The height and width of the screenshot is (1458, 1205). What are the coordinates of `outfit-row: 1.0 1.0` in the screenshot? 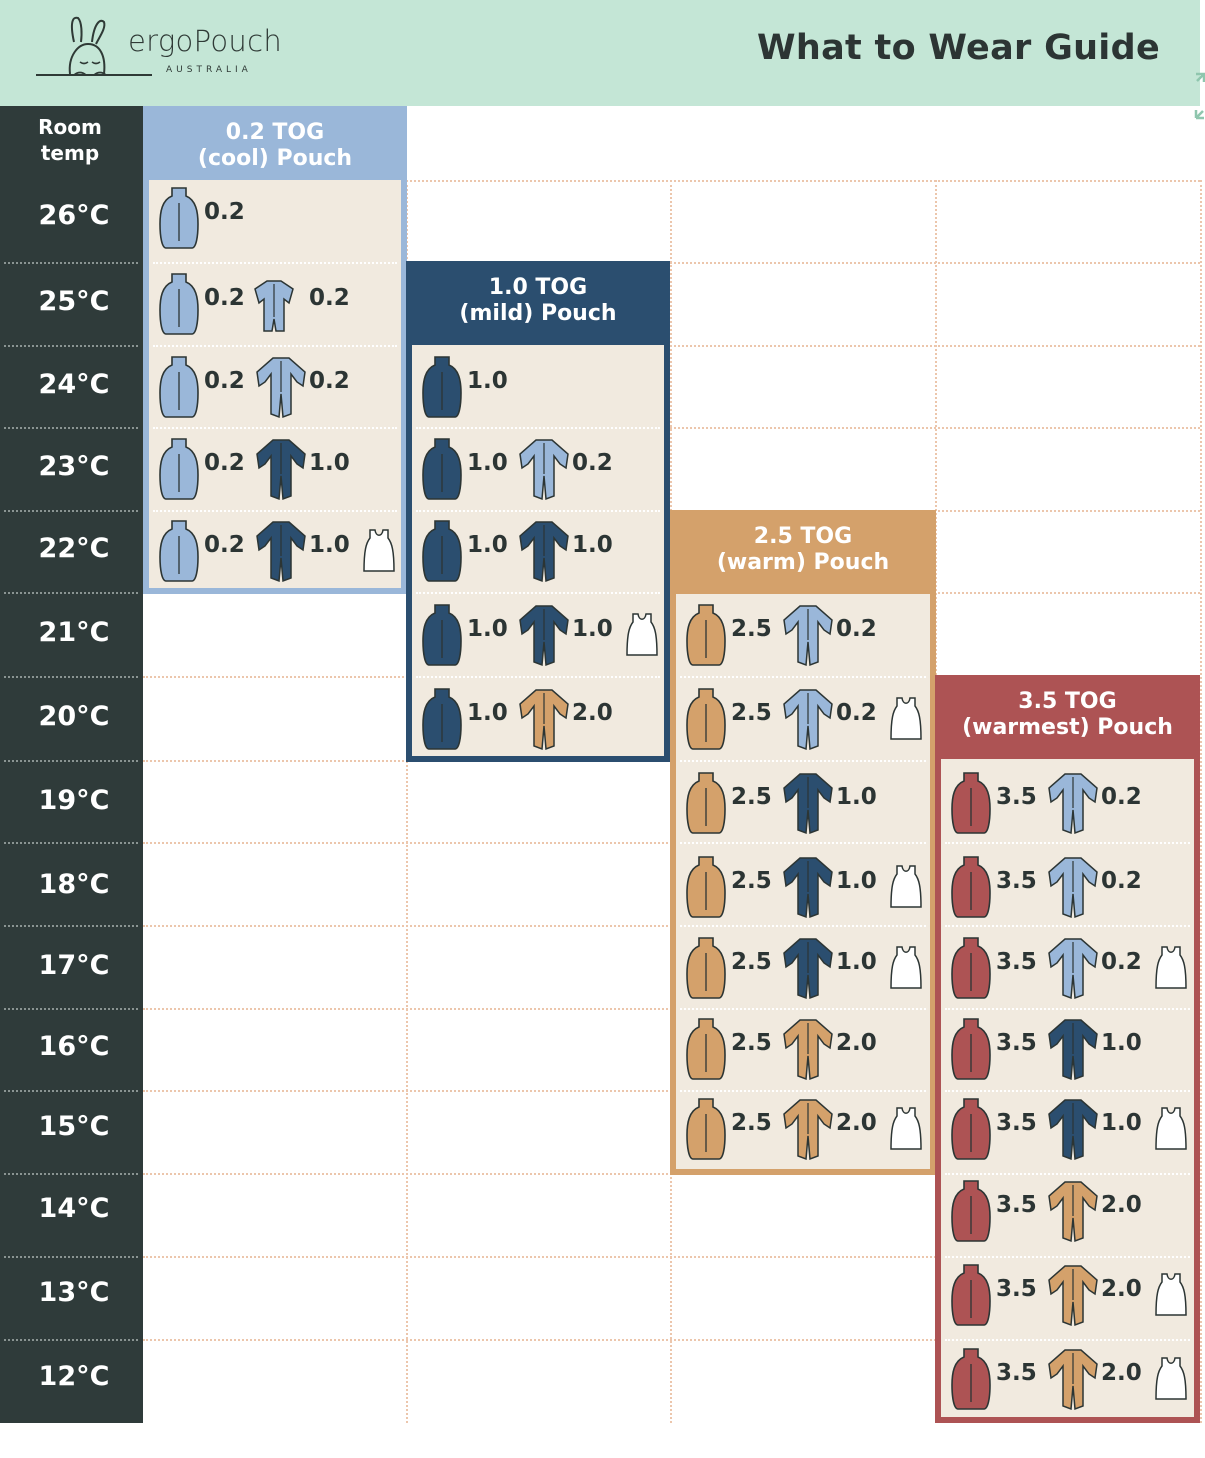 It's located at (540, 635).